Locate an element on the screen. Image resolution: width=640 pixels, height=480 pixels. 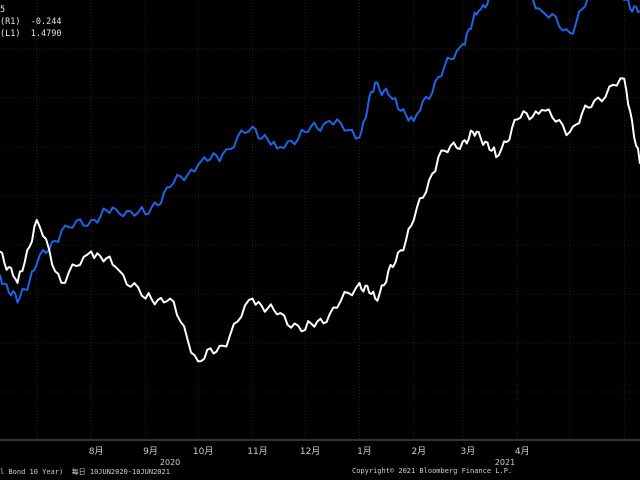
legend: 5 (R1) -0.244 (L1) 1.4790 is located at coordinates (30, 22).